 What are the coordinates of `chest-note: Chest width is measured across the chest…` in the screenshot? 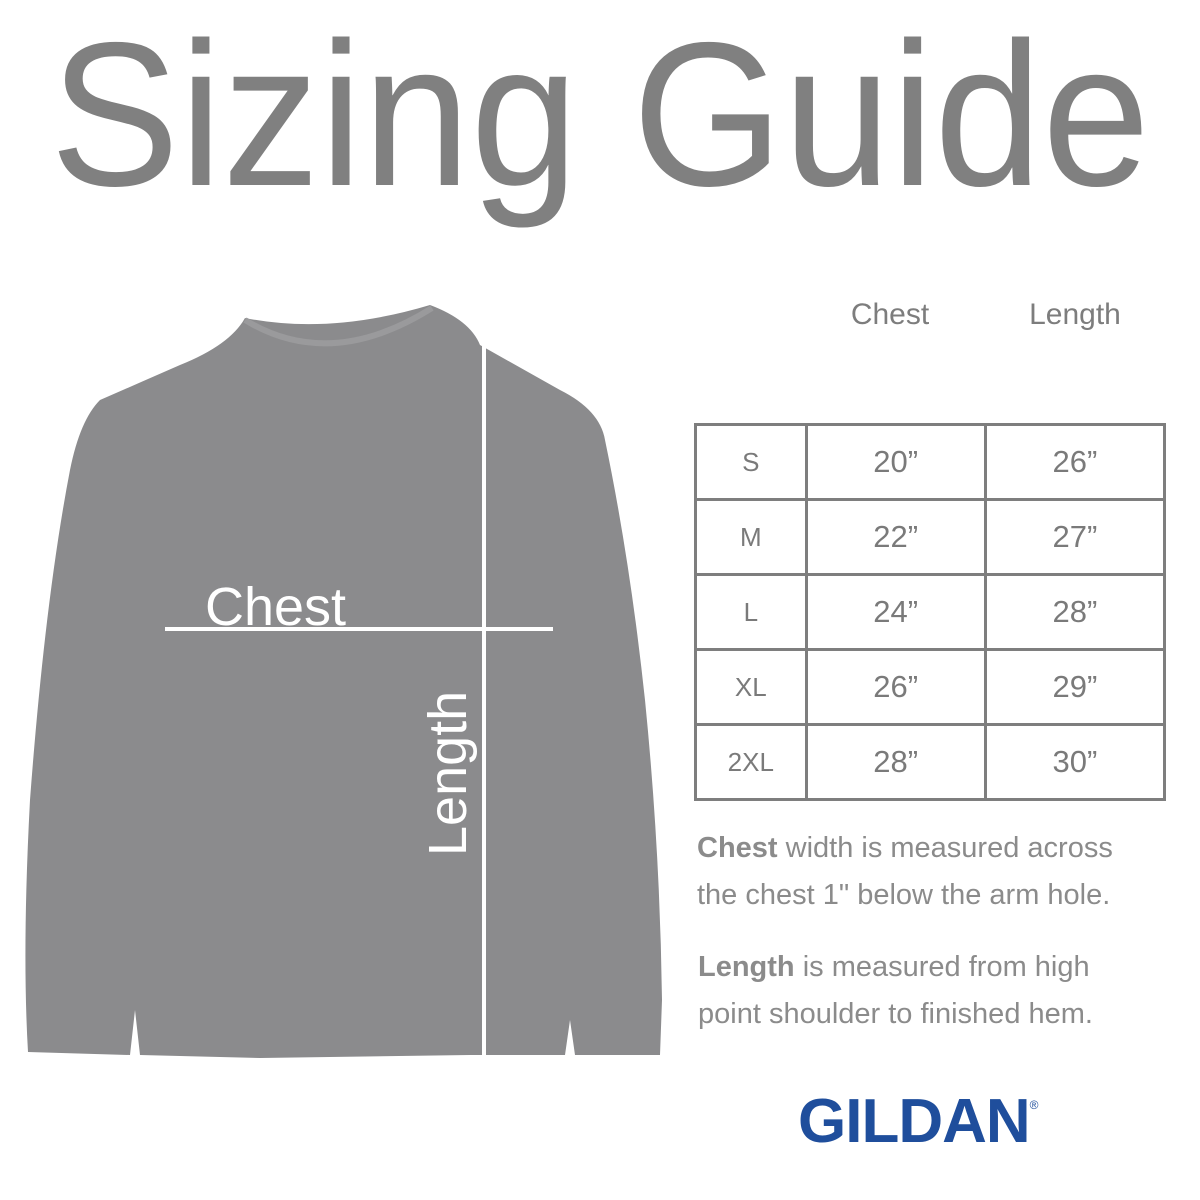 It's located at (905, 872).